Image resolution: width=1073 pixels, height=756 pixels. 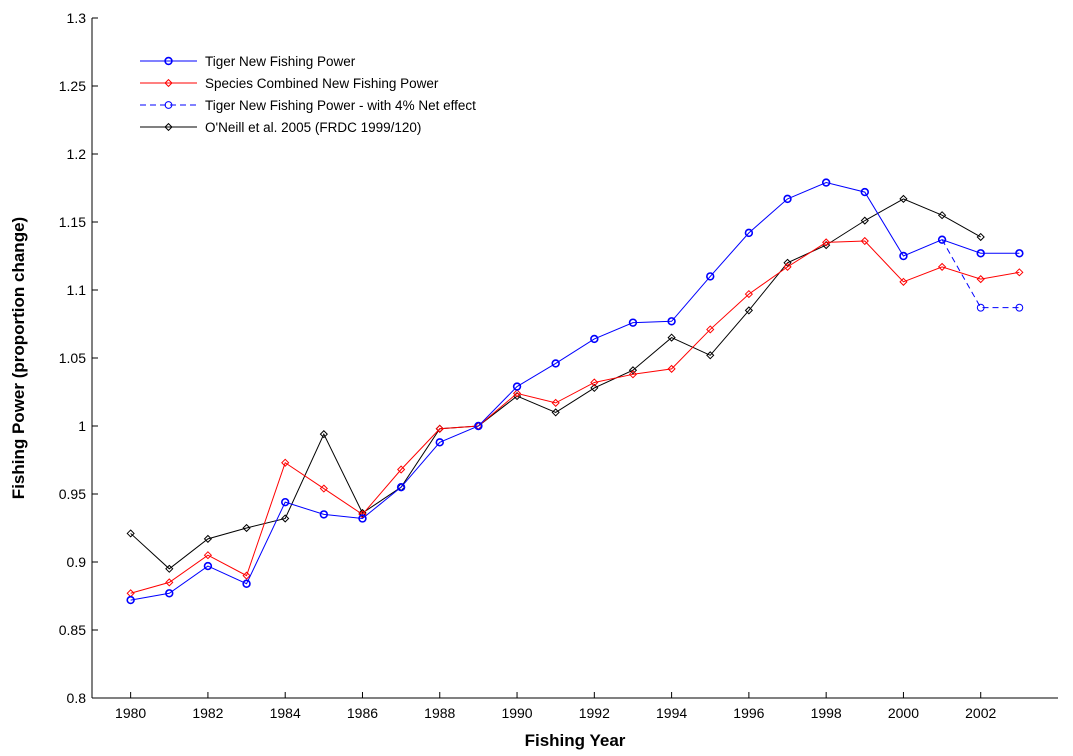 What do you see at coordinates (82, 426) in the screenshot?
I see `y-tick-label: 1` at bounding box center [82, 426].